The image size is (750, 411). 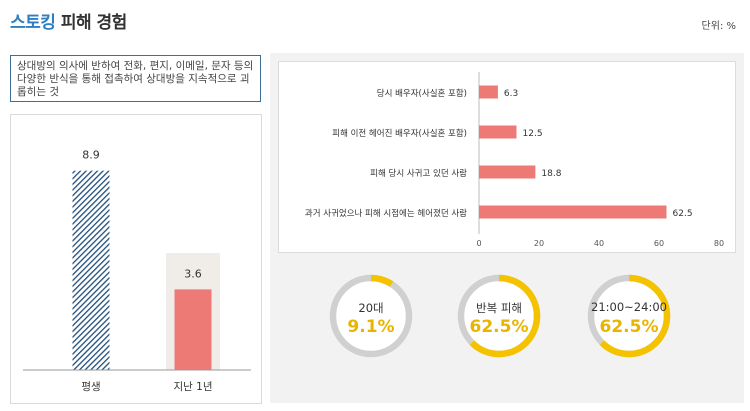 I want to click on donut-repeat-ring, so click(x=499, y=316).